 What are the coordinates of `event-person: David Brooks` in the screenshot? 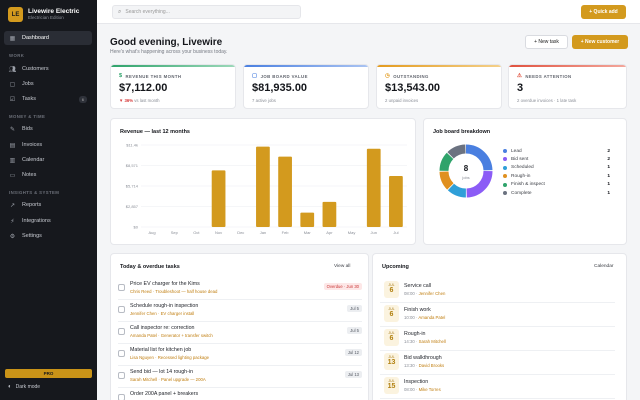 It's located at (431, 365).